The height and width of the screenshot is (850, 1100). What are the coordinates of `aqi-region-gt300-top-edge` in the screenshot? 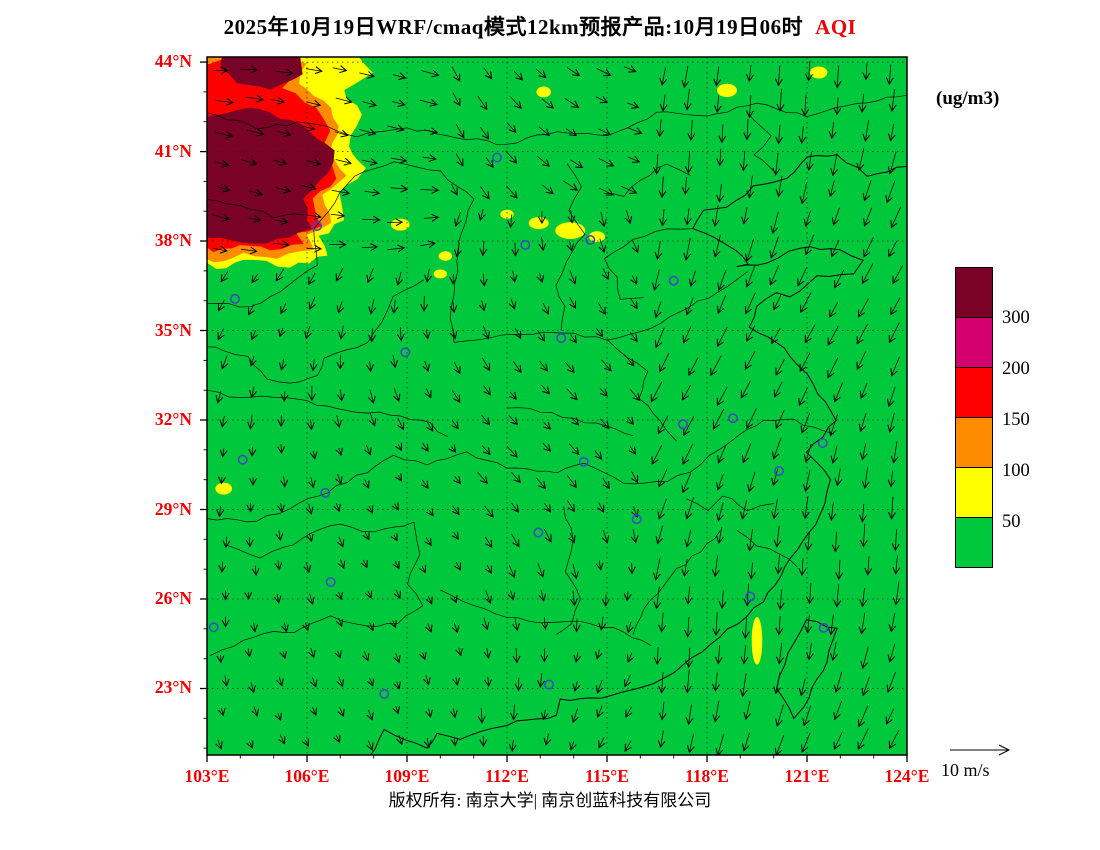 It's located at (261, 73).